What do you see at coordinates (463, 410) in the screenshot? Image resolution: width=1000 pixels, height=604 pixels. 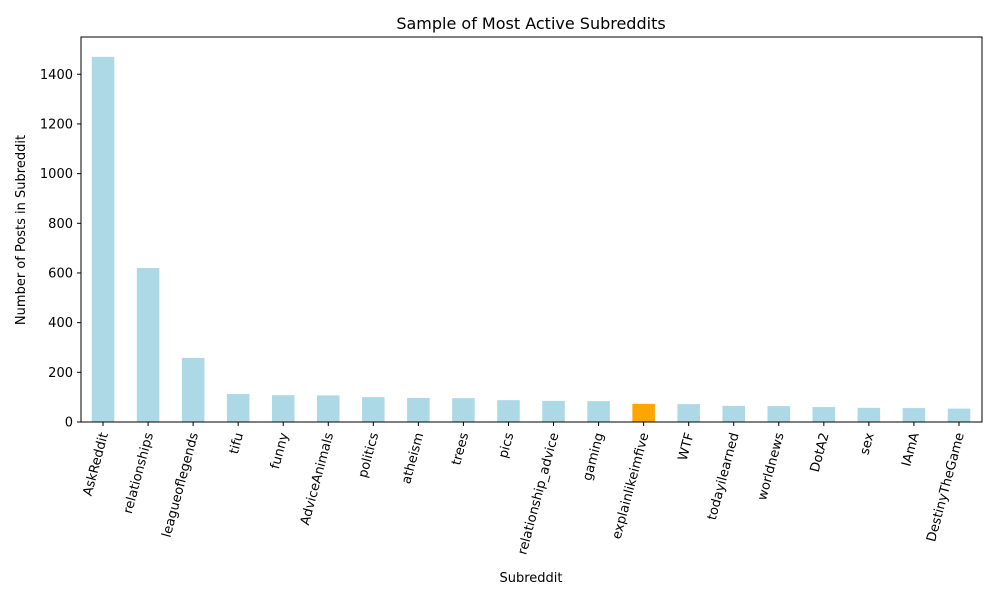 I see `bar-trees` at bounding box center [463, 410].